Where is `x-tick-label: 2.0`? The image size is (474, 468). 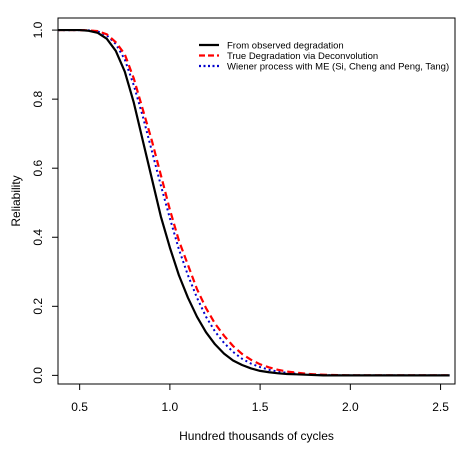 x-tick-label: 2.0 is located at coordinates (350, 407).